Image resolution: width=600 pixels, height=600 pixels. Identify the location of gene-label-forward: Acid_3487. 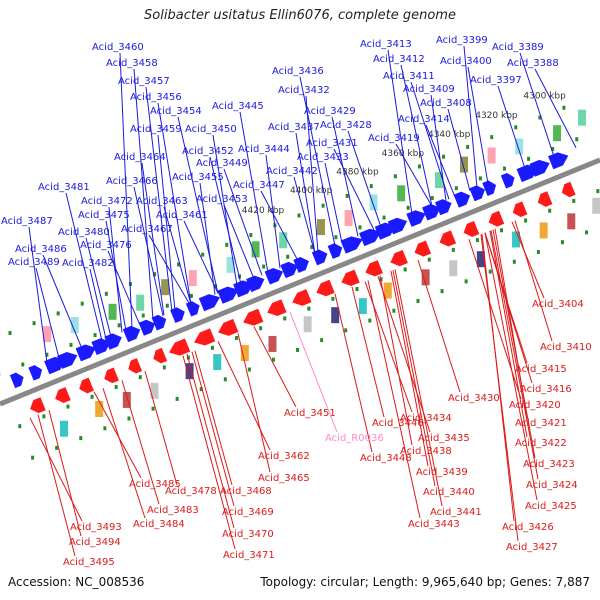
(27, 221).